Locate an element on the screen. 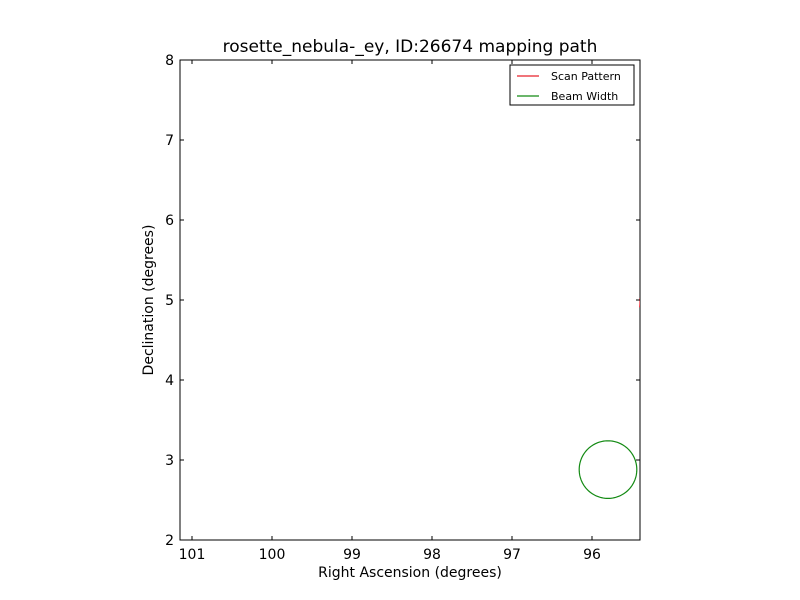 The width and height of the screenshot is (800, 600). y-tick-label: 8 is located at coordinates (169, 61).